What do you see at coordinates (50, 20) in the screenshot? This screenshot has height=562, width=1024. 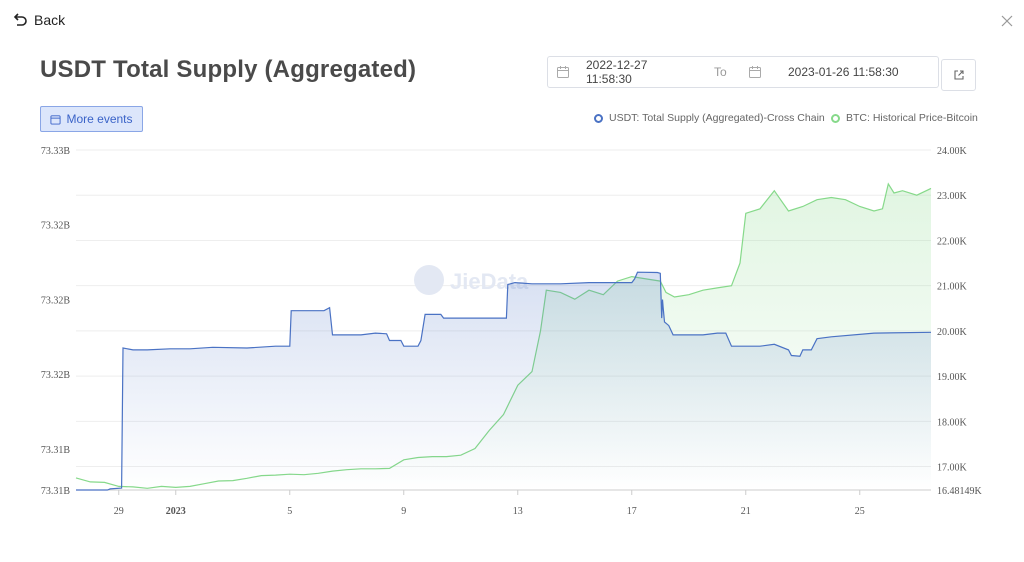 I see `back-label: Back` at bounding box center [50, 20].